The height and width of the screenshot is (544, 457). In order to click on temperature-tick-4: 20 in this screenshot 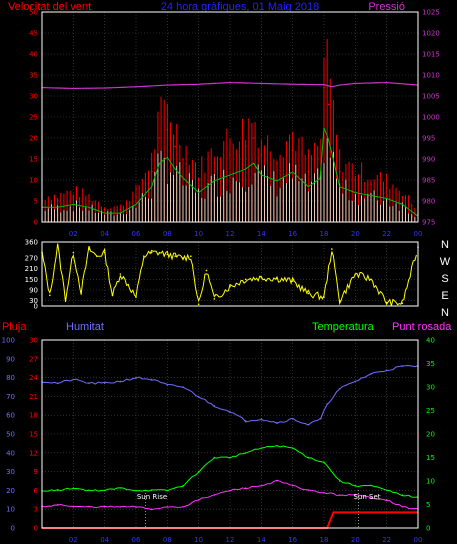, I will do `click(430, 435)`.